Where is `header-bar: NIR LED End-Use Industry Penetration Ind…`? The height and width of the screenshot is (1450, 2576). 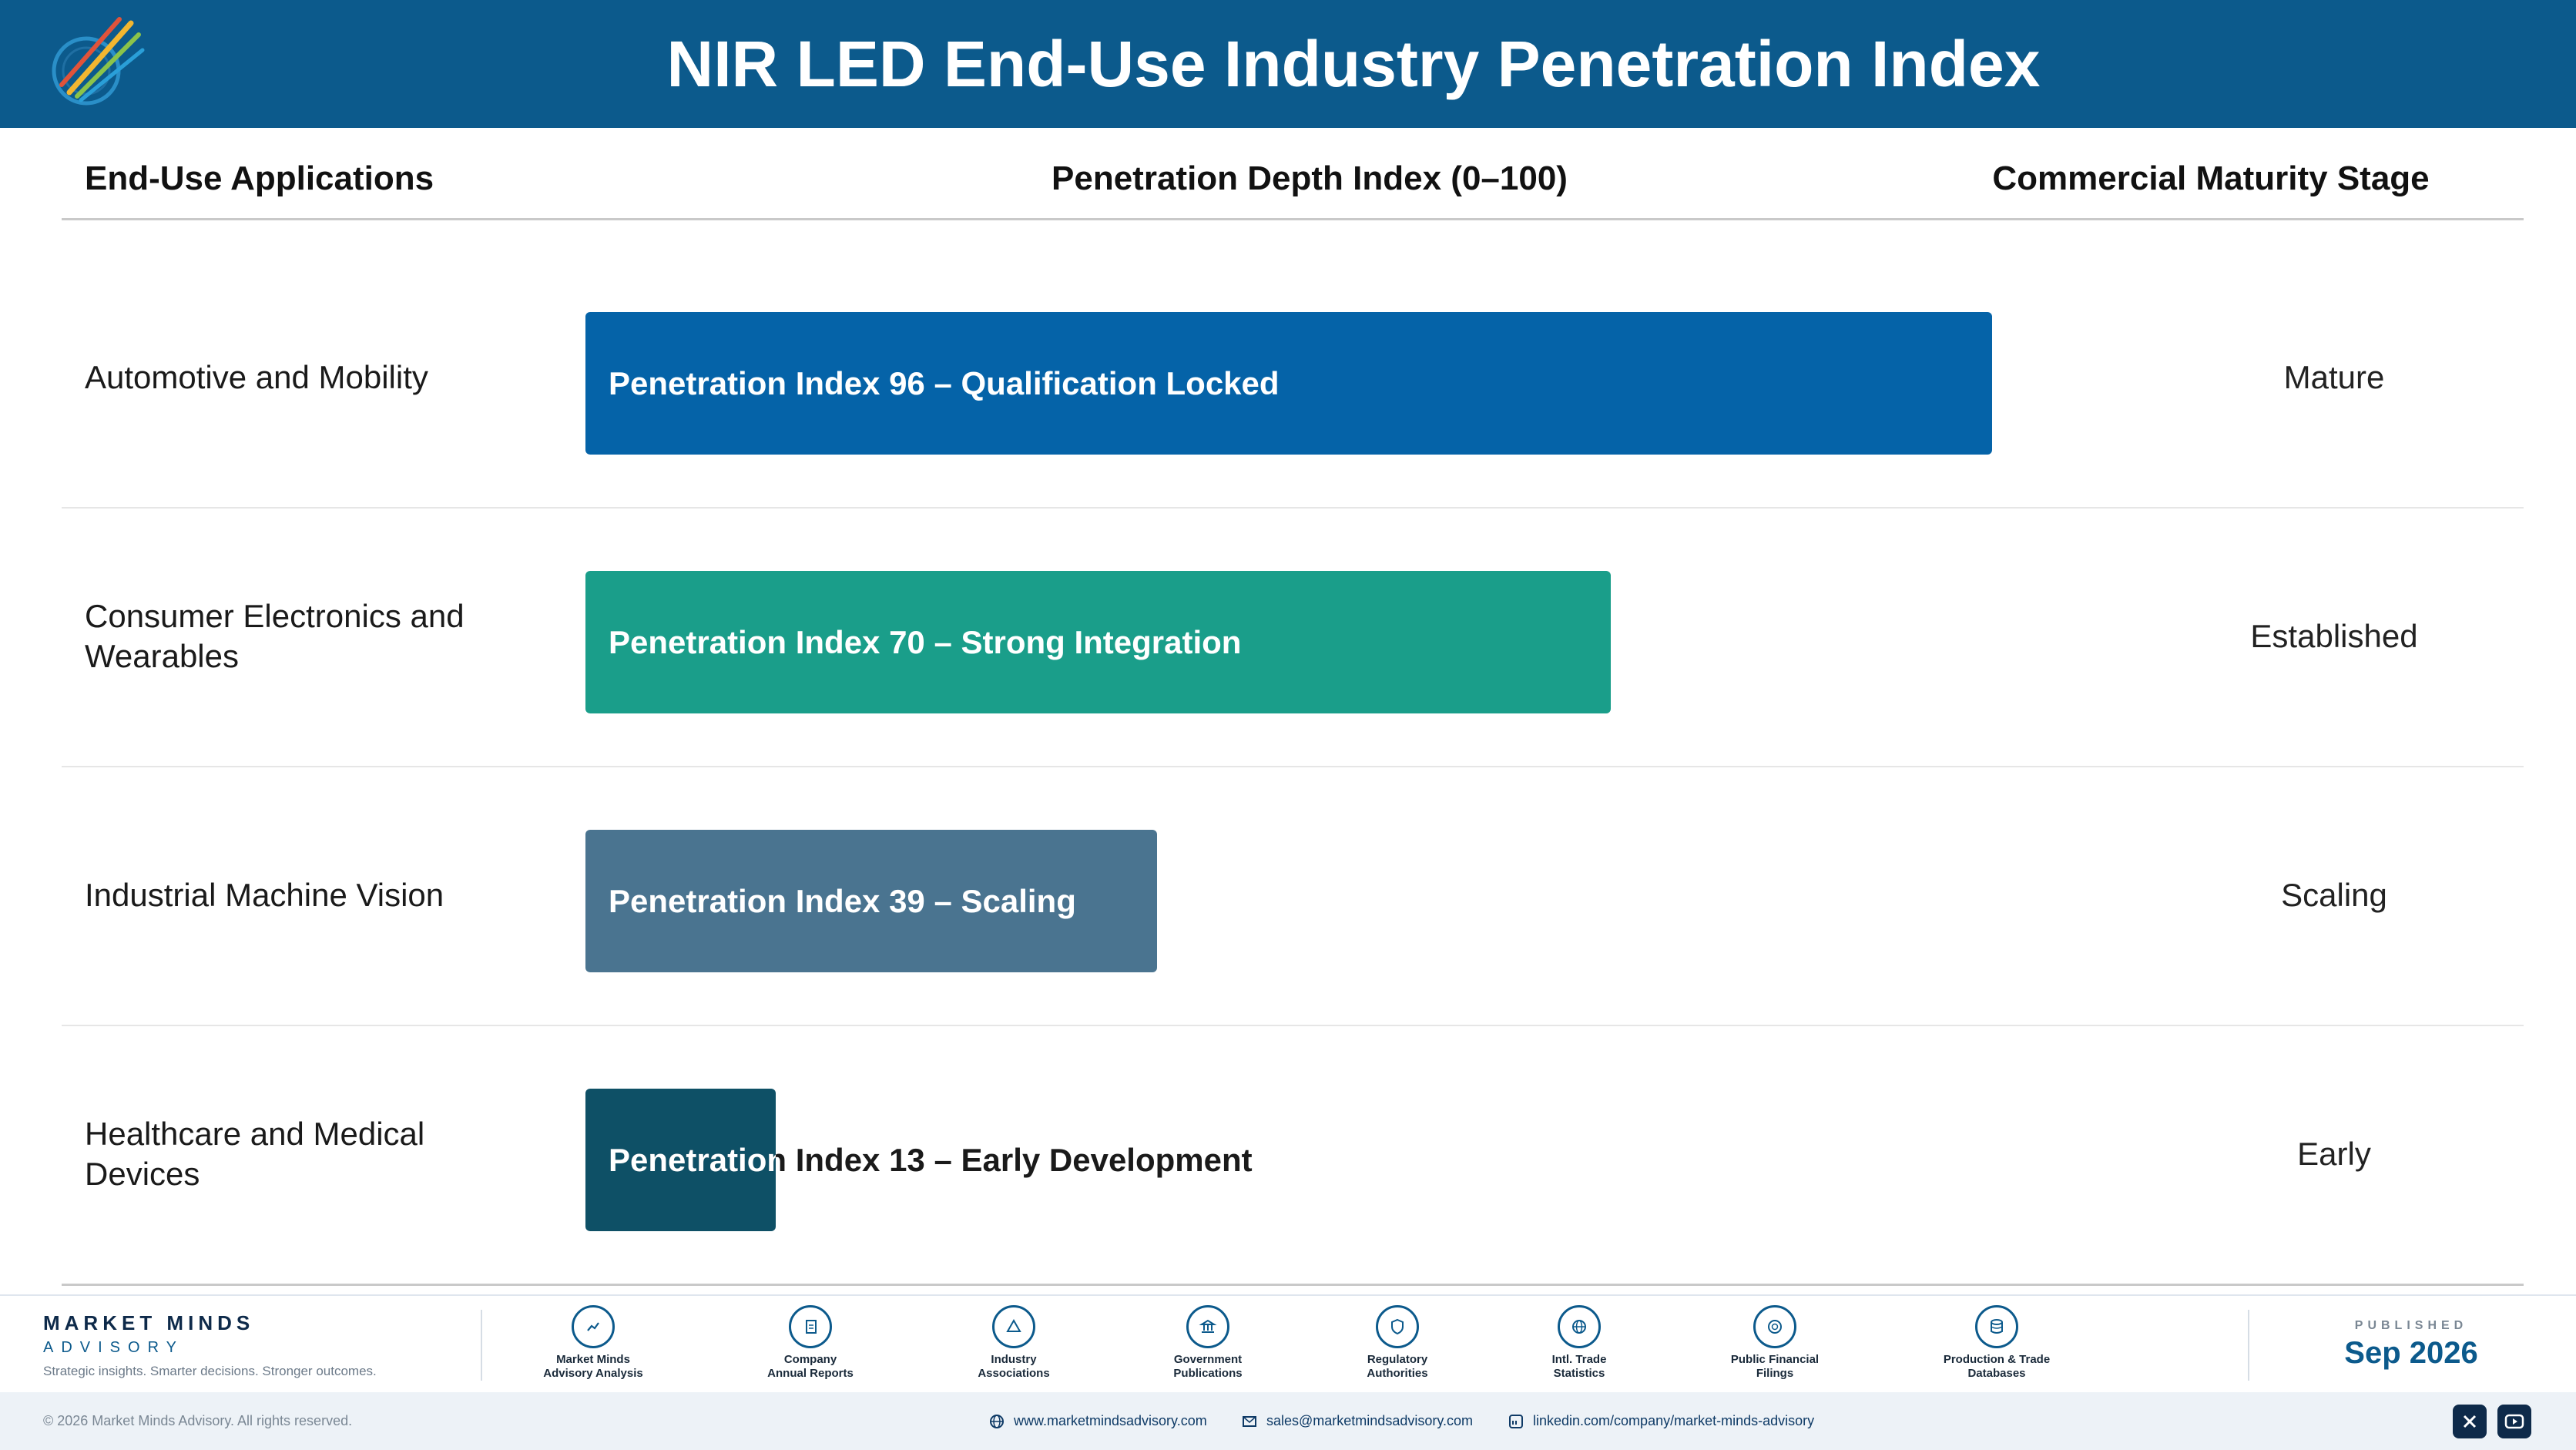
header-bar: NIR LED End-Use Industry Penetration Ind… is located at coordinates (1288, 64).